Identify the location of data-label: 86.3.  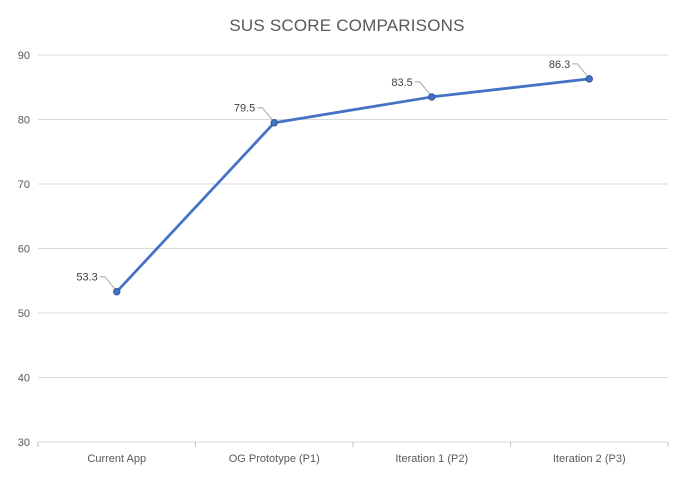
(559, 65).